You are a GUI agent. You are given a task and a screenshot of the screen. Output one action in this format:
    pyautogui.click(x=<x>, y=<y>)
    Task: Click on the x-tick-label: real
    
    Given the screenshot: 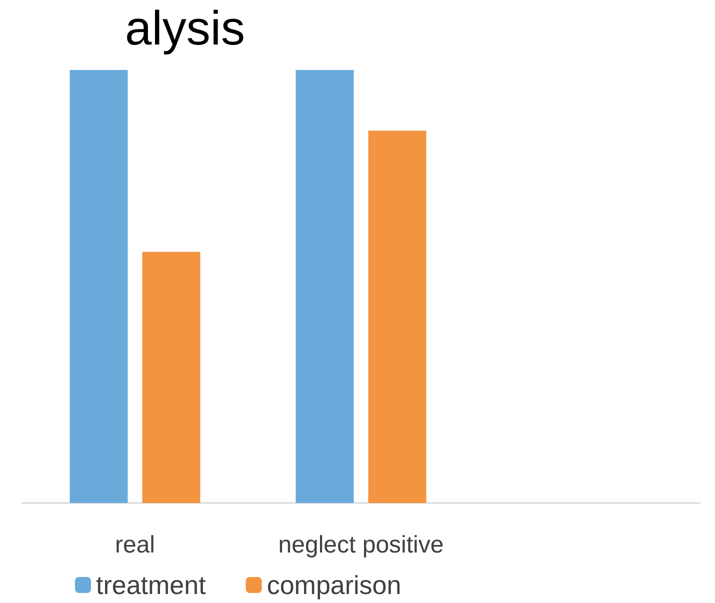 What is the action you would take?
    pyautogui.click(x=135, y=545)
    